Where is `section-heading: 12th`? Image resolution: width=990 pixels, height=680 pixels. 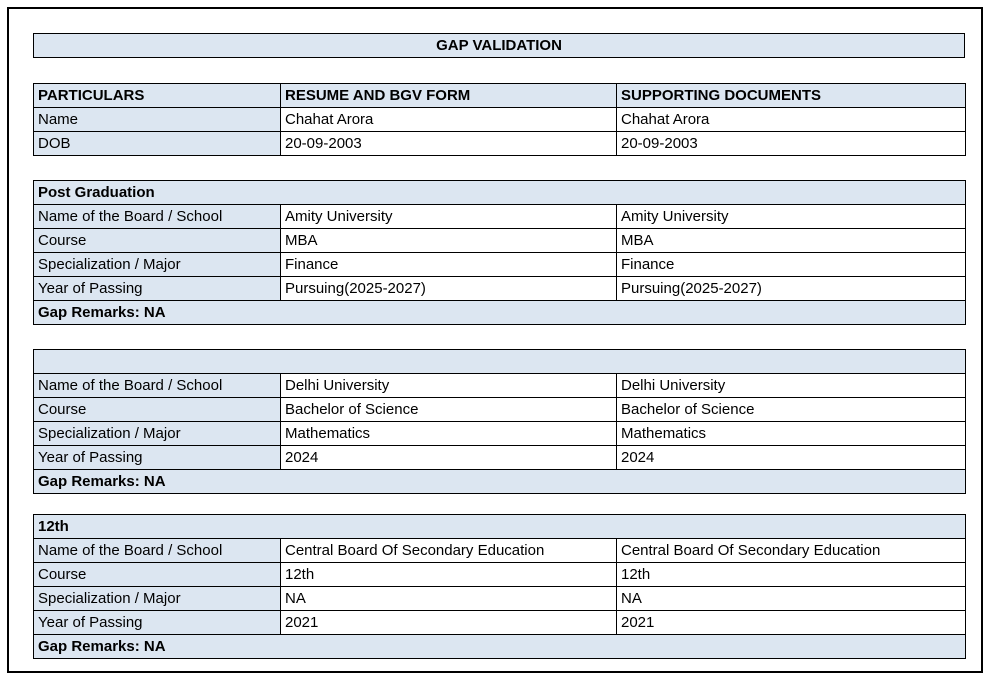
section-heading: 12th is located at coordinates (499, 526).